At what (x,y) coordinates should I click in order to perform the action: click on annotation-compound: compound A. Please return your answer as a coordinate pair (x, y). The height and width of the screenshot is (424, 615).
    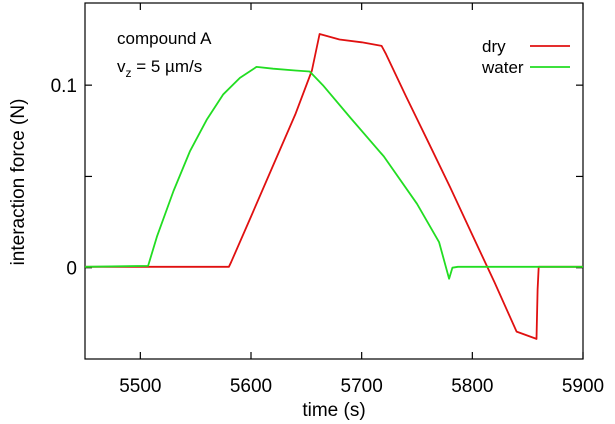
    Looking at the image, I should click on (164, 38).